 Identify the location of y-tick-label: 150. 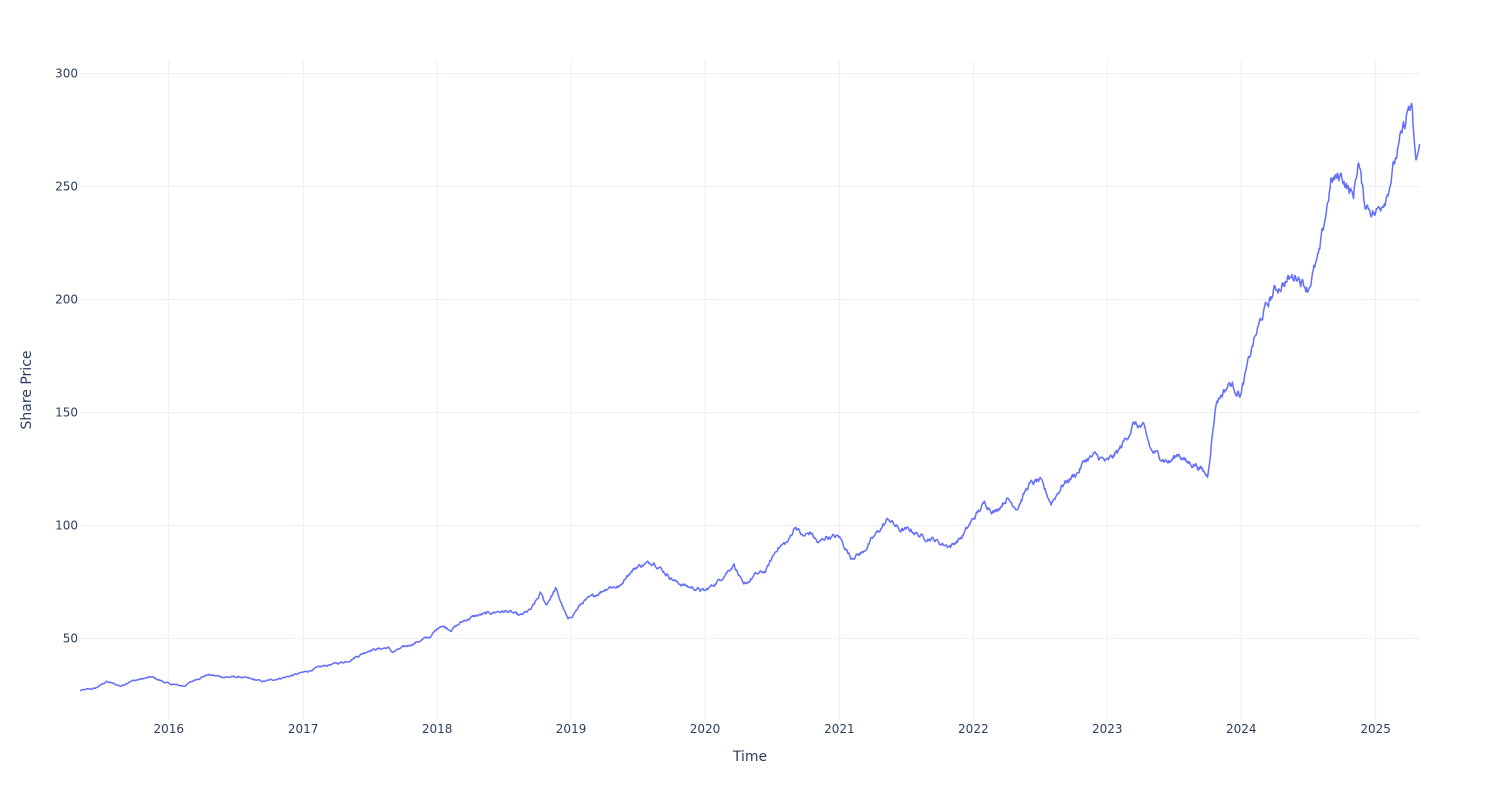
(66, 413).